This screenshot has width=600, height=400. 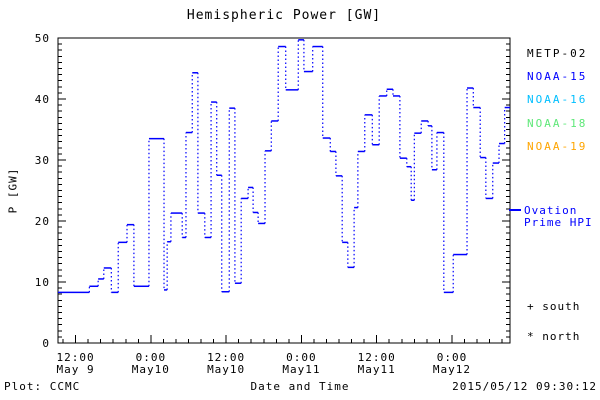 I want to click on svg-text: 30, so click(x=42, y=160).